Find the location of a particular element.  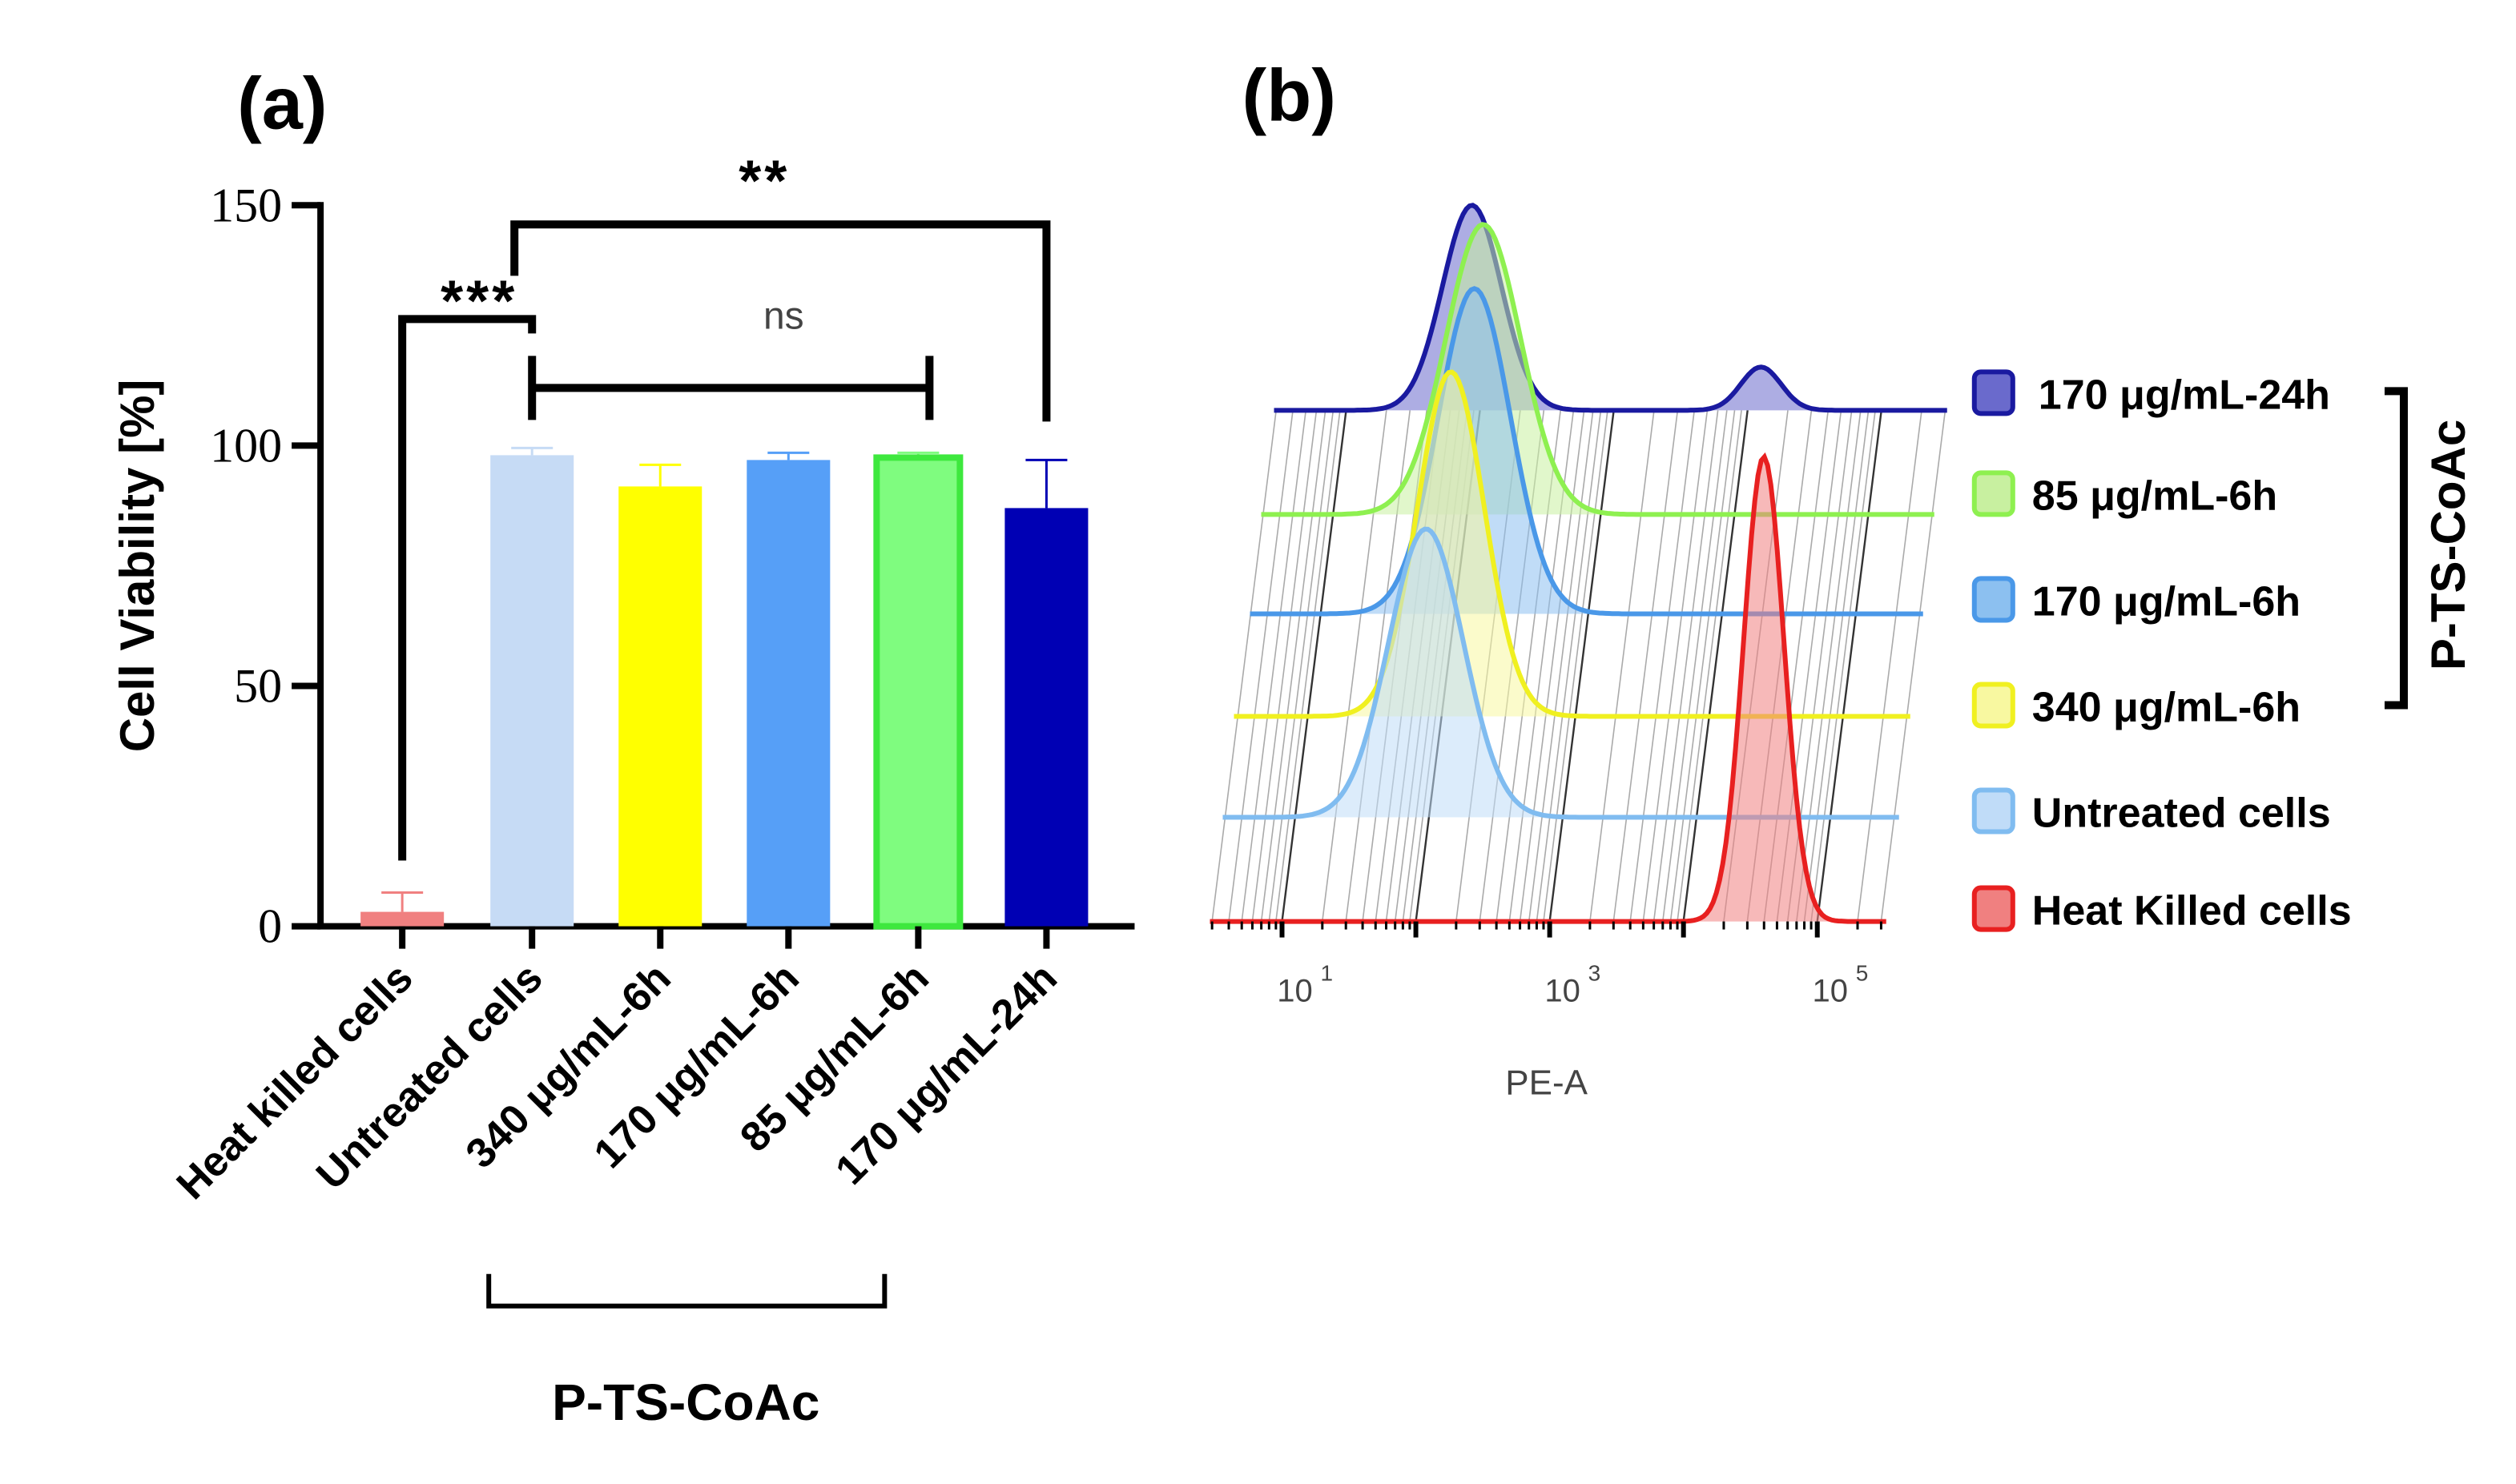

legend-label: 340 μg/mL-6h is located at coordinates (2167, 707).